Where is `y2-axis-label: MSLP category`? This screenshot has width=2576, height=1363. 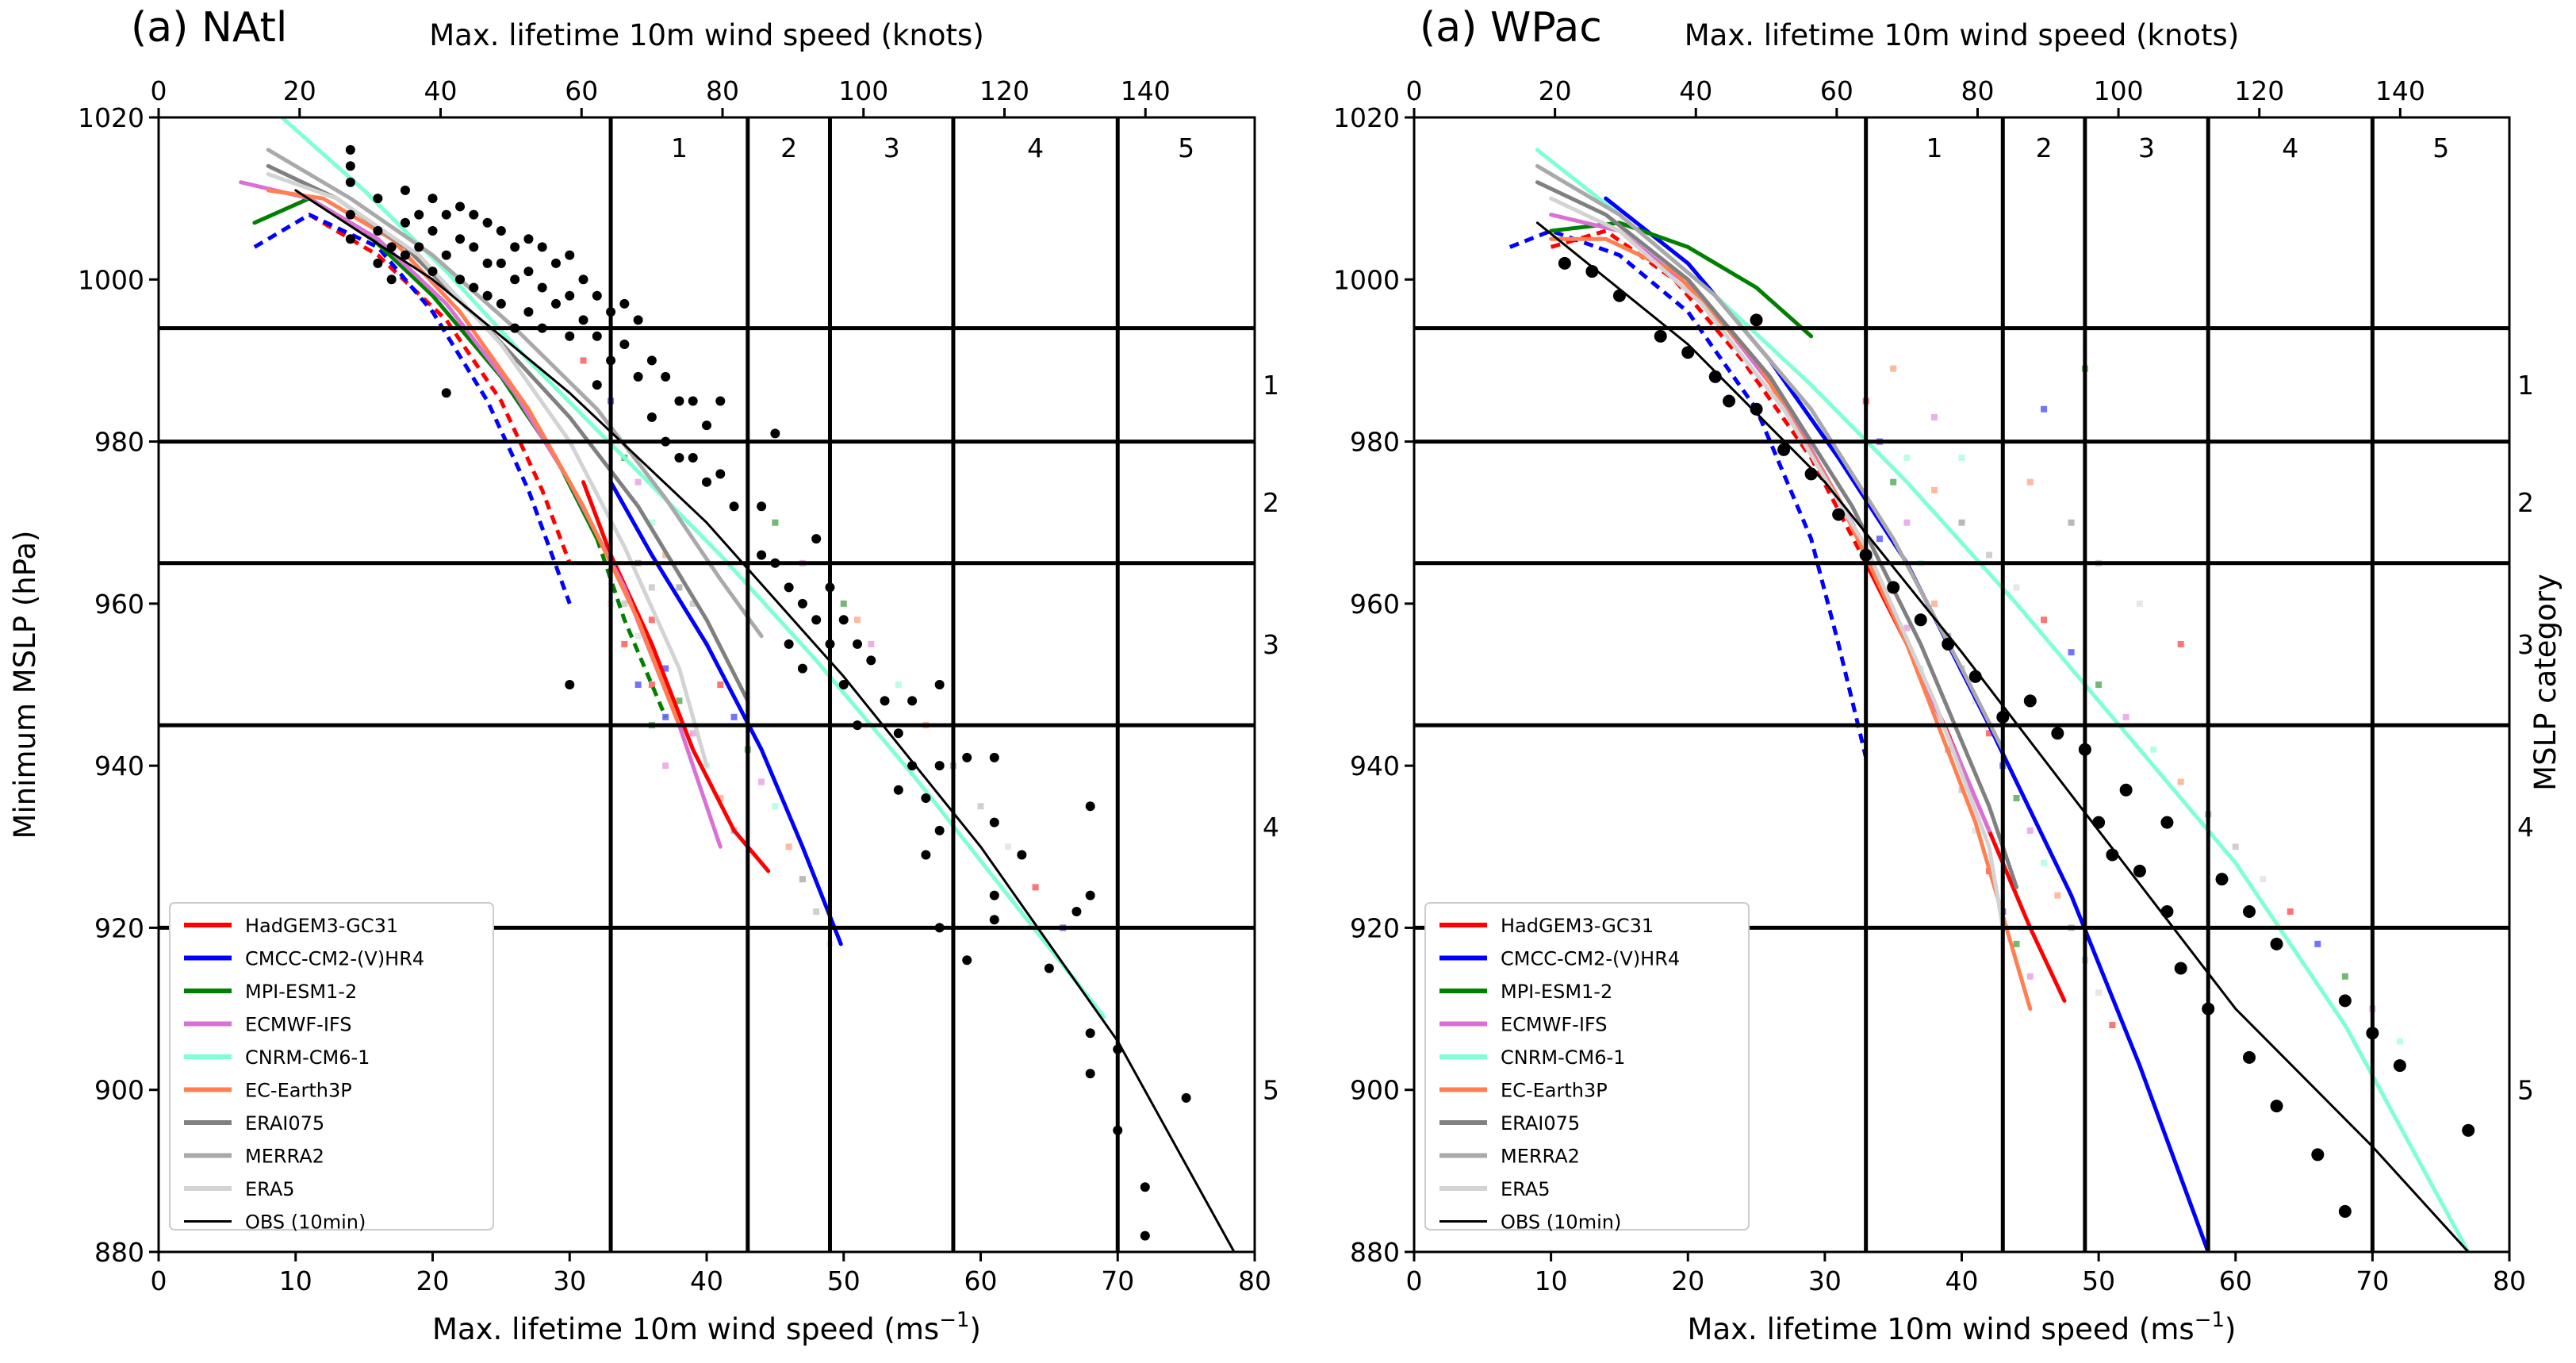
y2-axis-label: MSLP category is located at coordinates (2545, 682).